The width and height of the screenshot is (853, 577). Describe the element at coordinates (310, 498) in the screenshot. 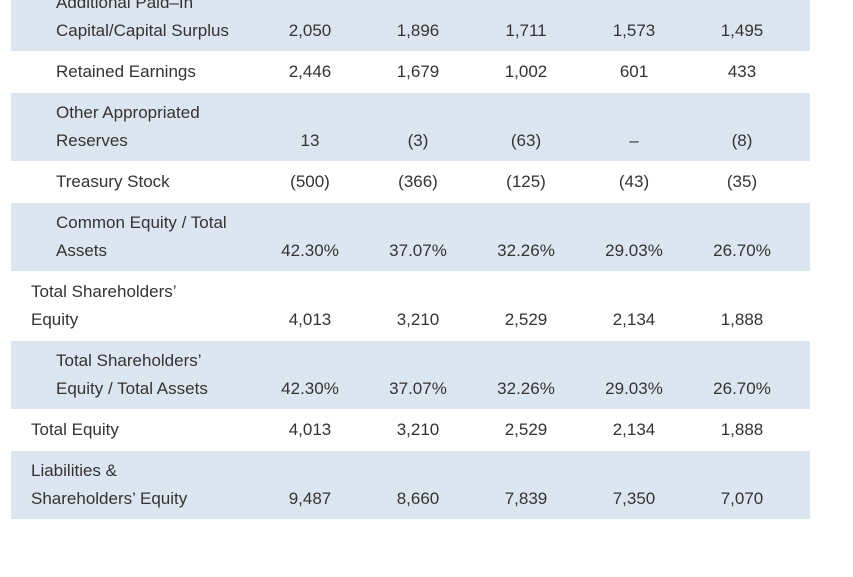

I see `cell-value: 9,487` at that location.